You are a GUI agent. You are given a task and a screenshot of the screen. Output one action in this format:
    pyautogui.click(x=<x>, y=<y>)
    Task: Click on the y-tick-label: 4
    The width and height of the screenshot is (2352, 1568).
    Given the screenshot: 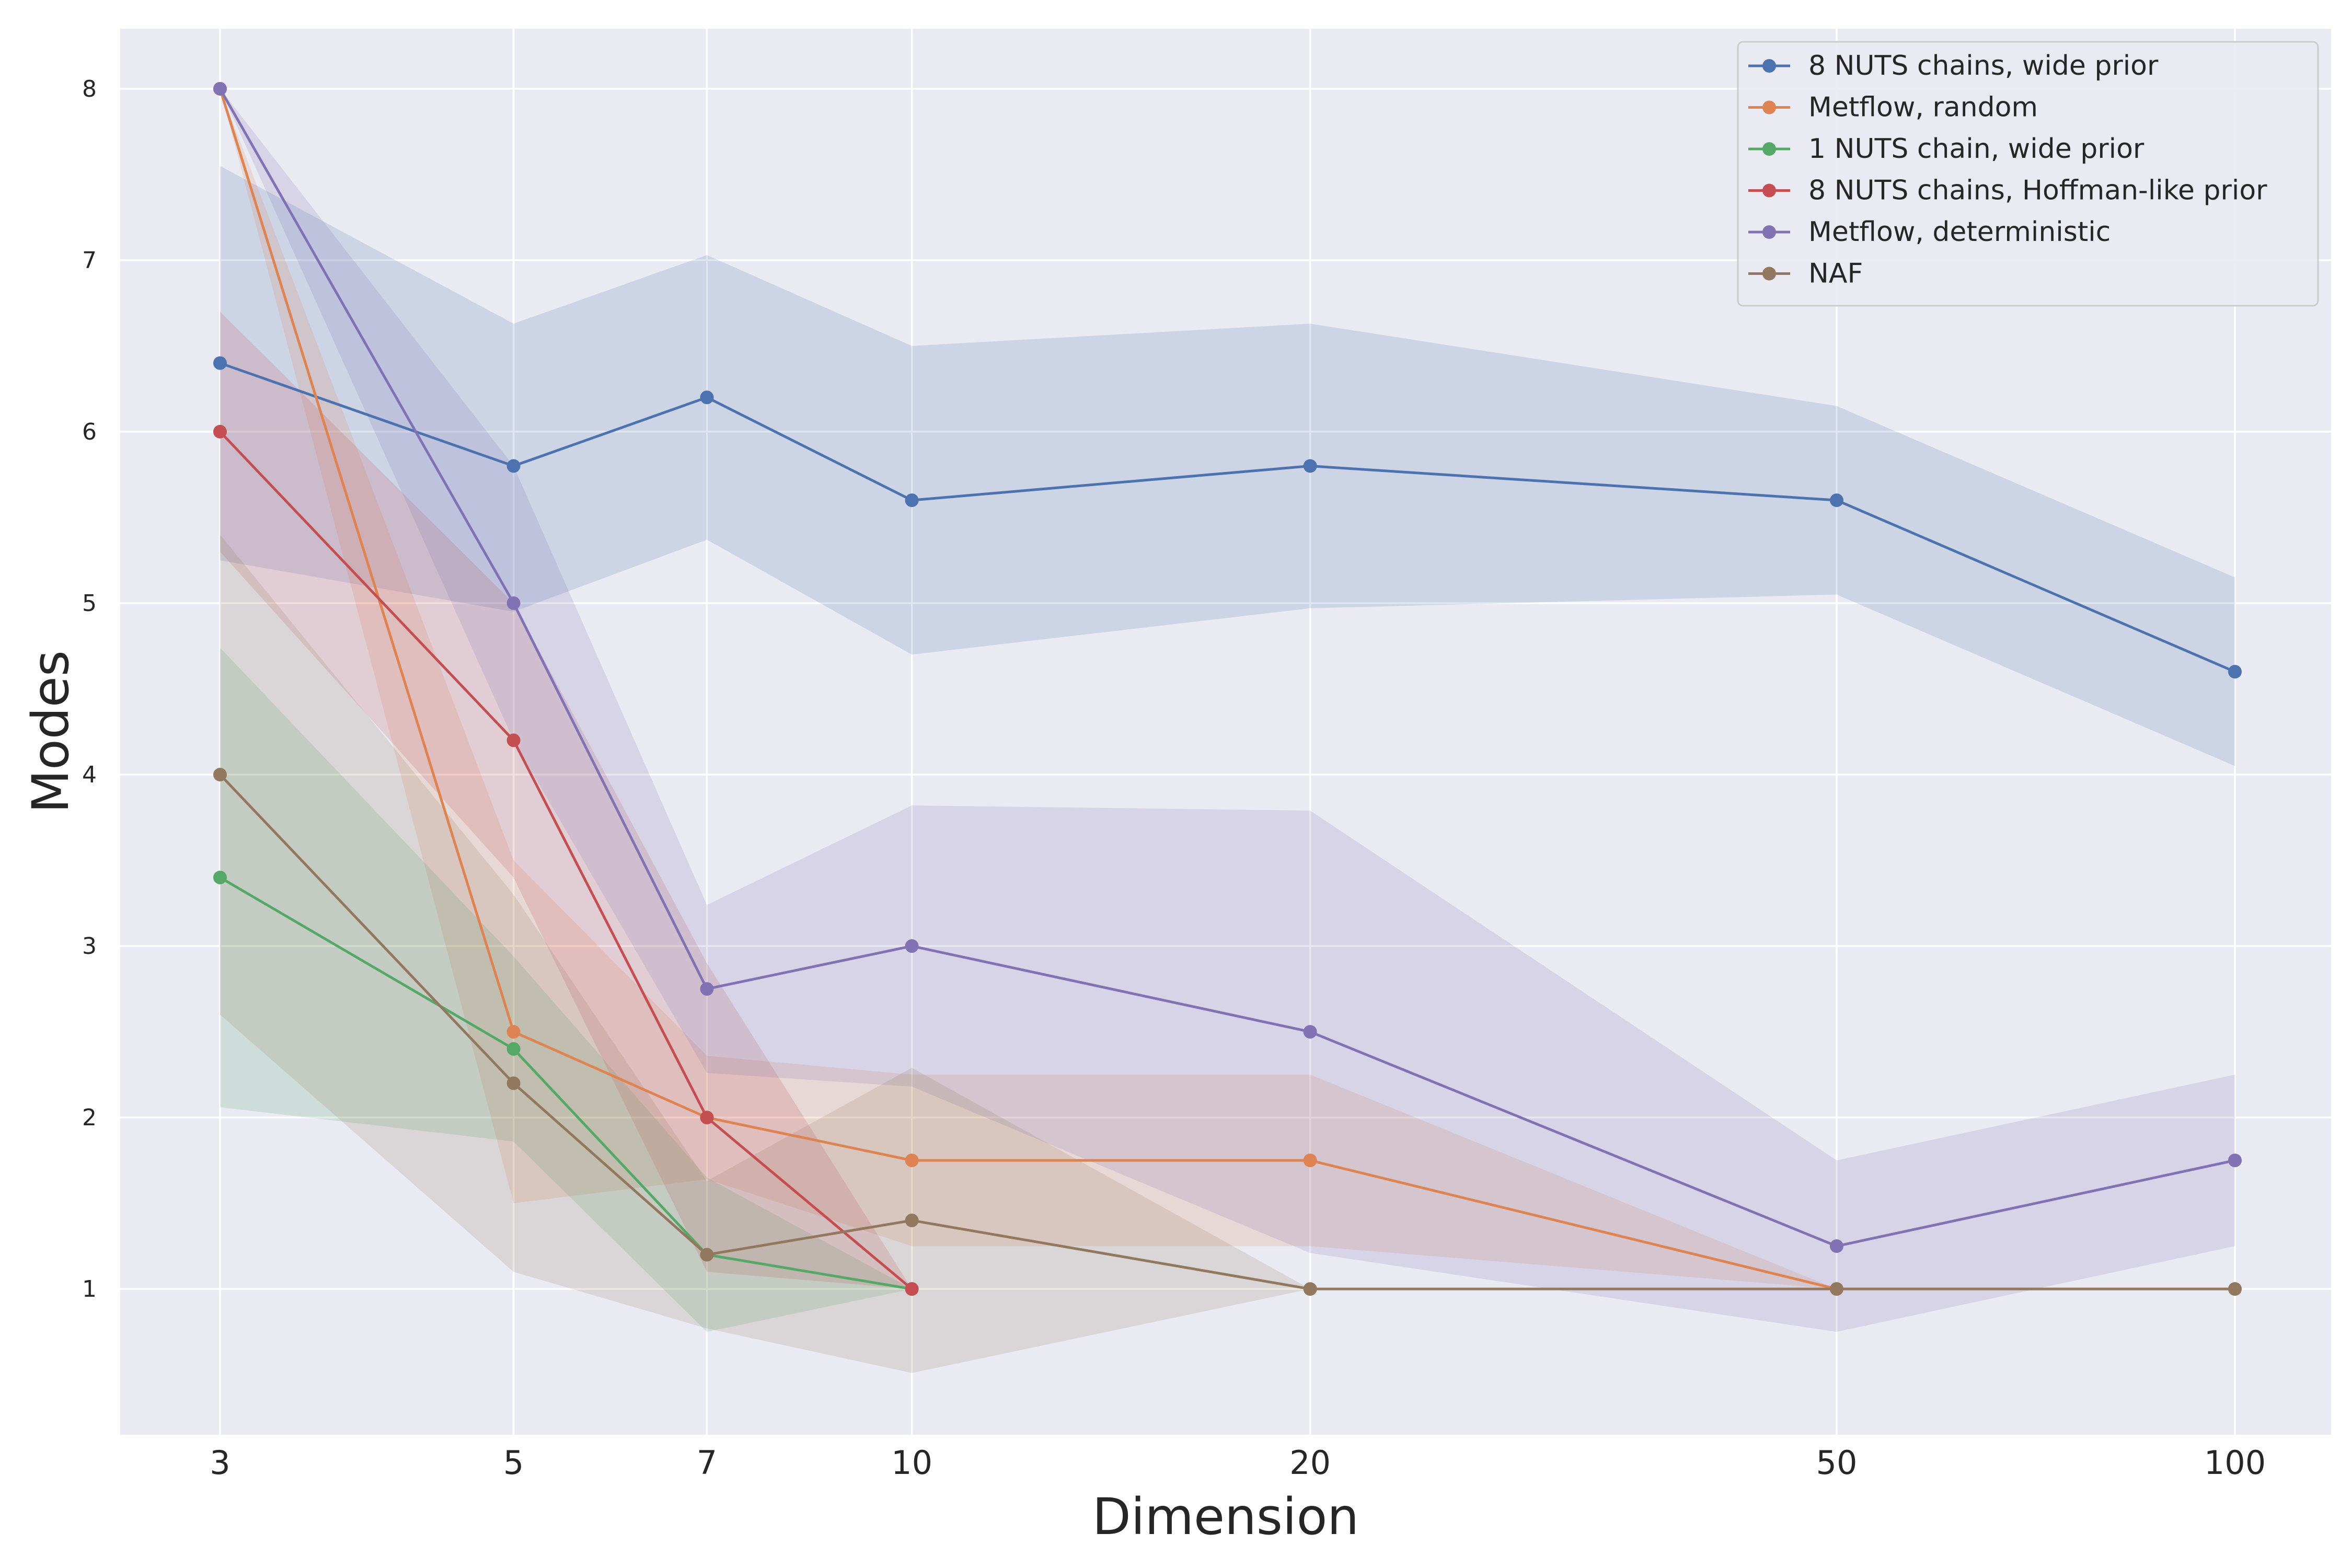 What is the action you would take?
    pyautogui.click(x=89, y=775)
    